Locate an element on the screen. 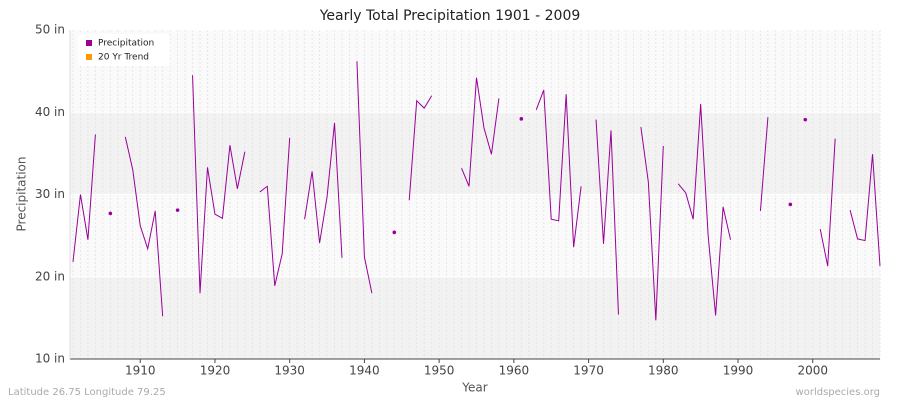 The height and width of the screenshot is (404, 900). x-tick-label: 1930 is located at coordinates (289, 371).